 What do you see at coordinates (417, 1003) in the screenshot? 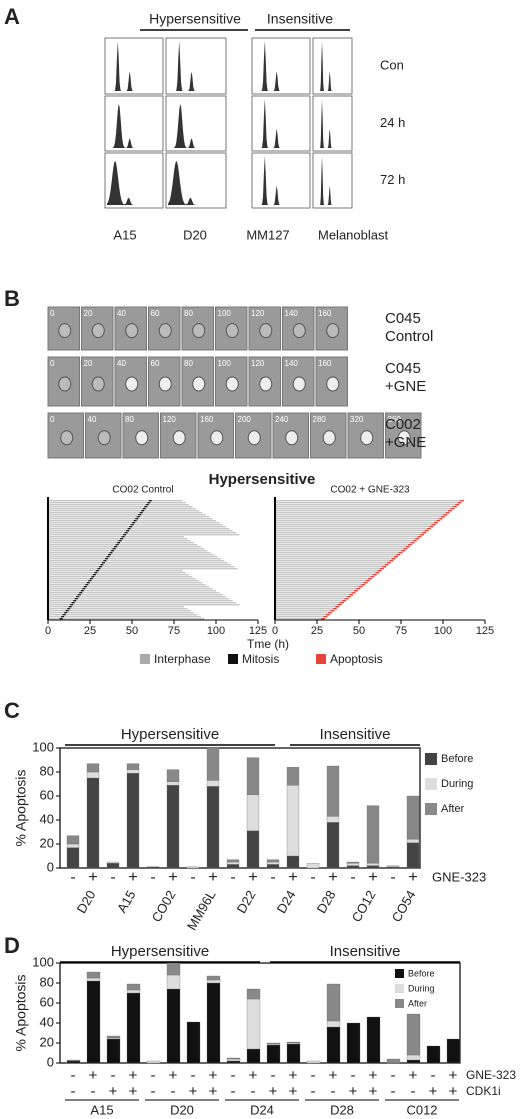
I see `legend-label: After` at bounding box center [417, 1003].